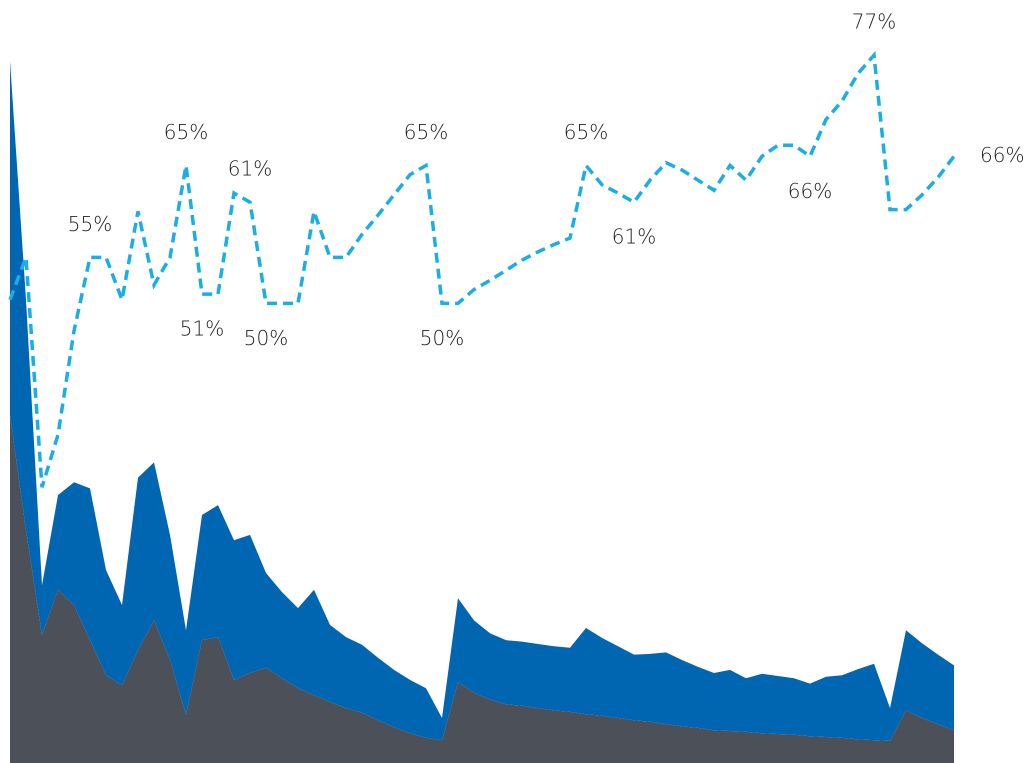 The width and height of the screenshot is (1033, 763). I want to click on data-label: 51%, so click(202, 329).